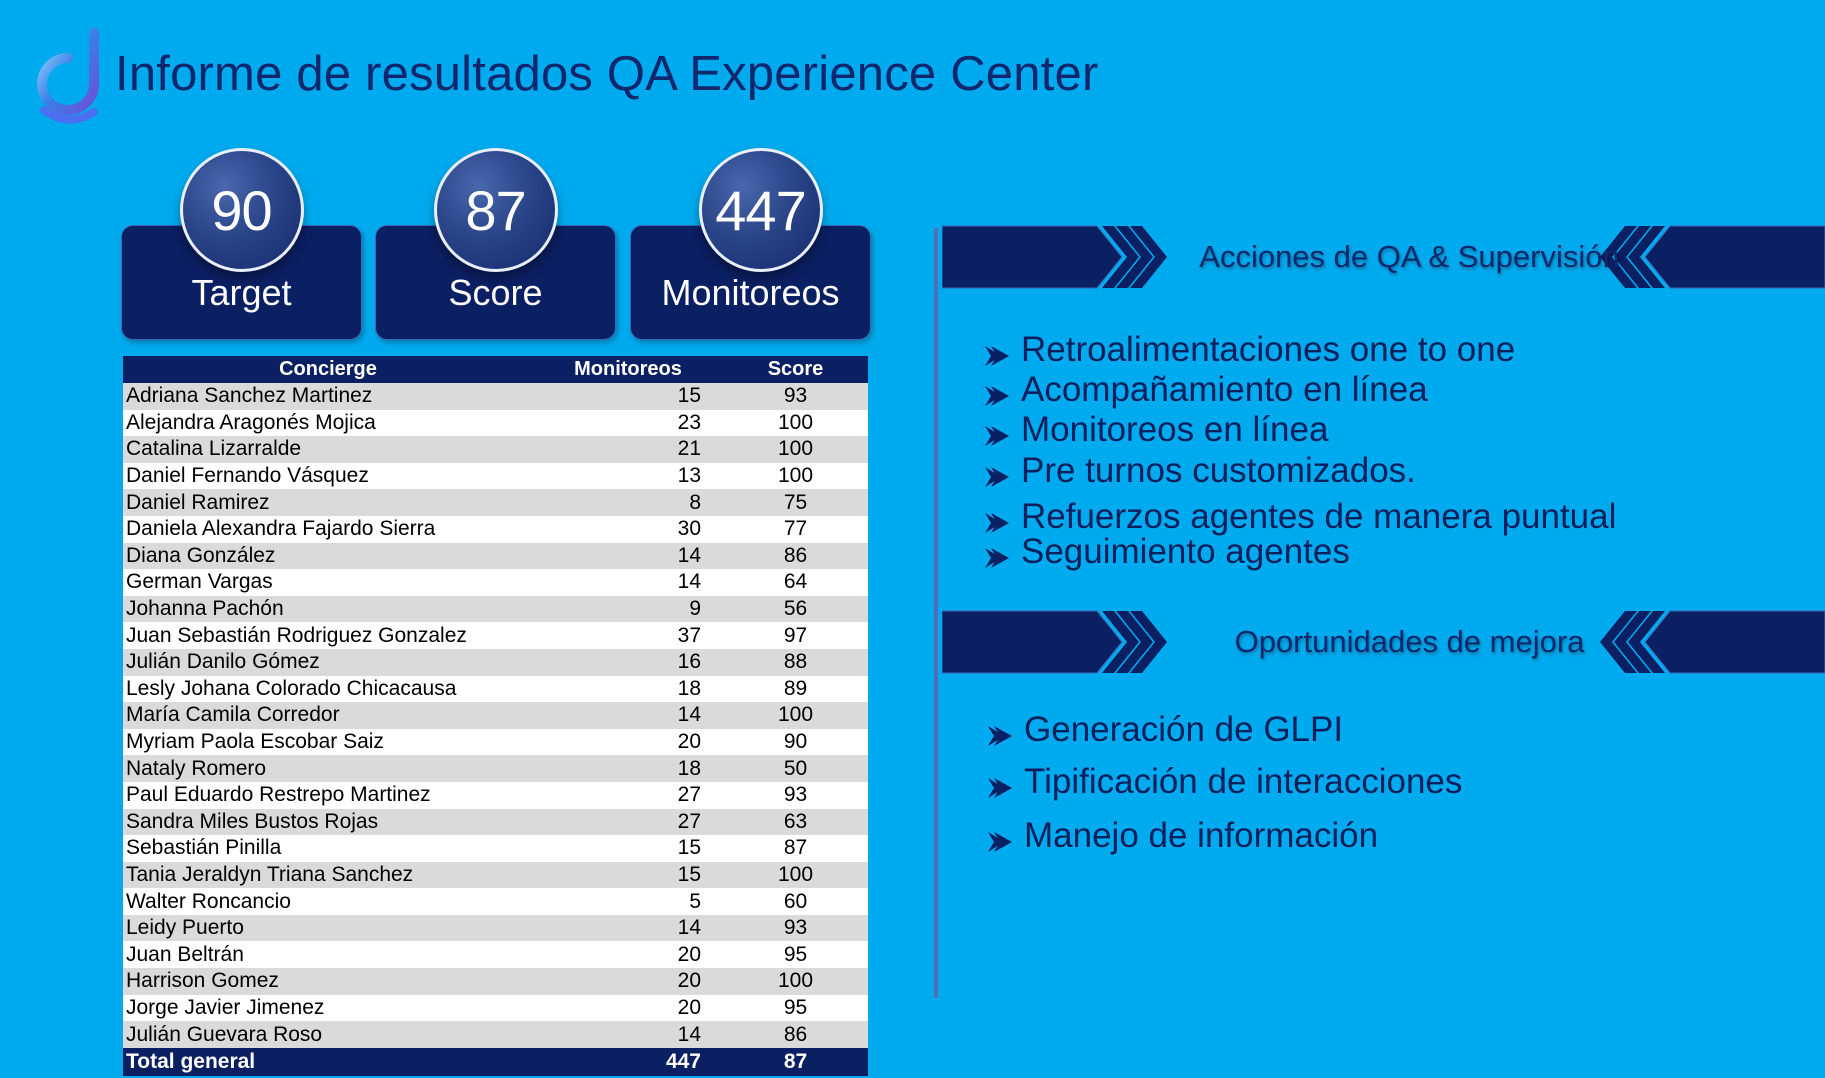 This screenshot has width=1825, height=1078. I want to click on concierge-cell: Daniela Alexandra Fajardo Sierra, so click(328, 529).